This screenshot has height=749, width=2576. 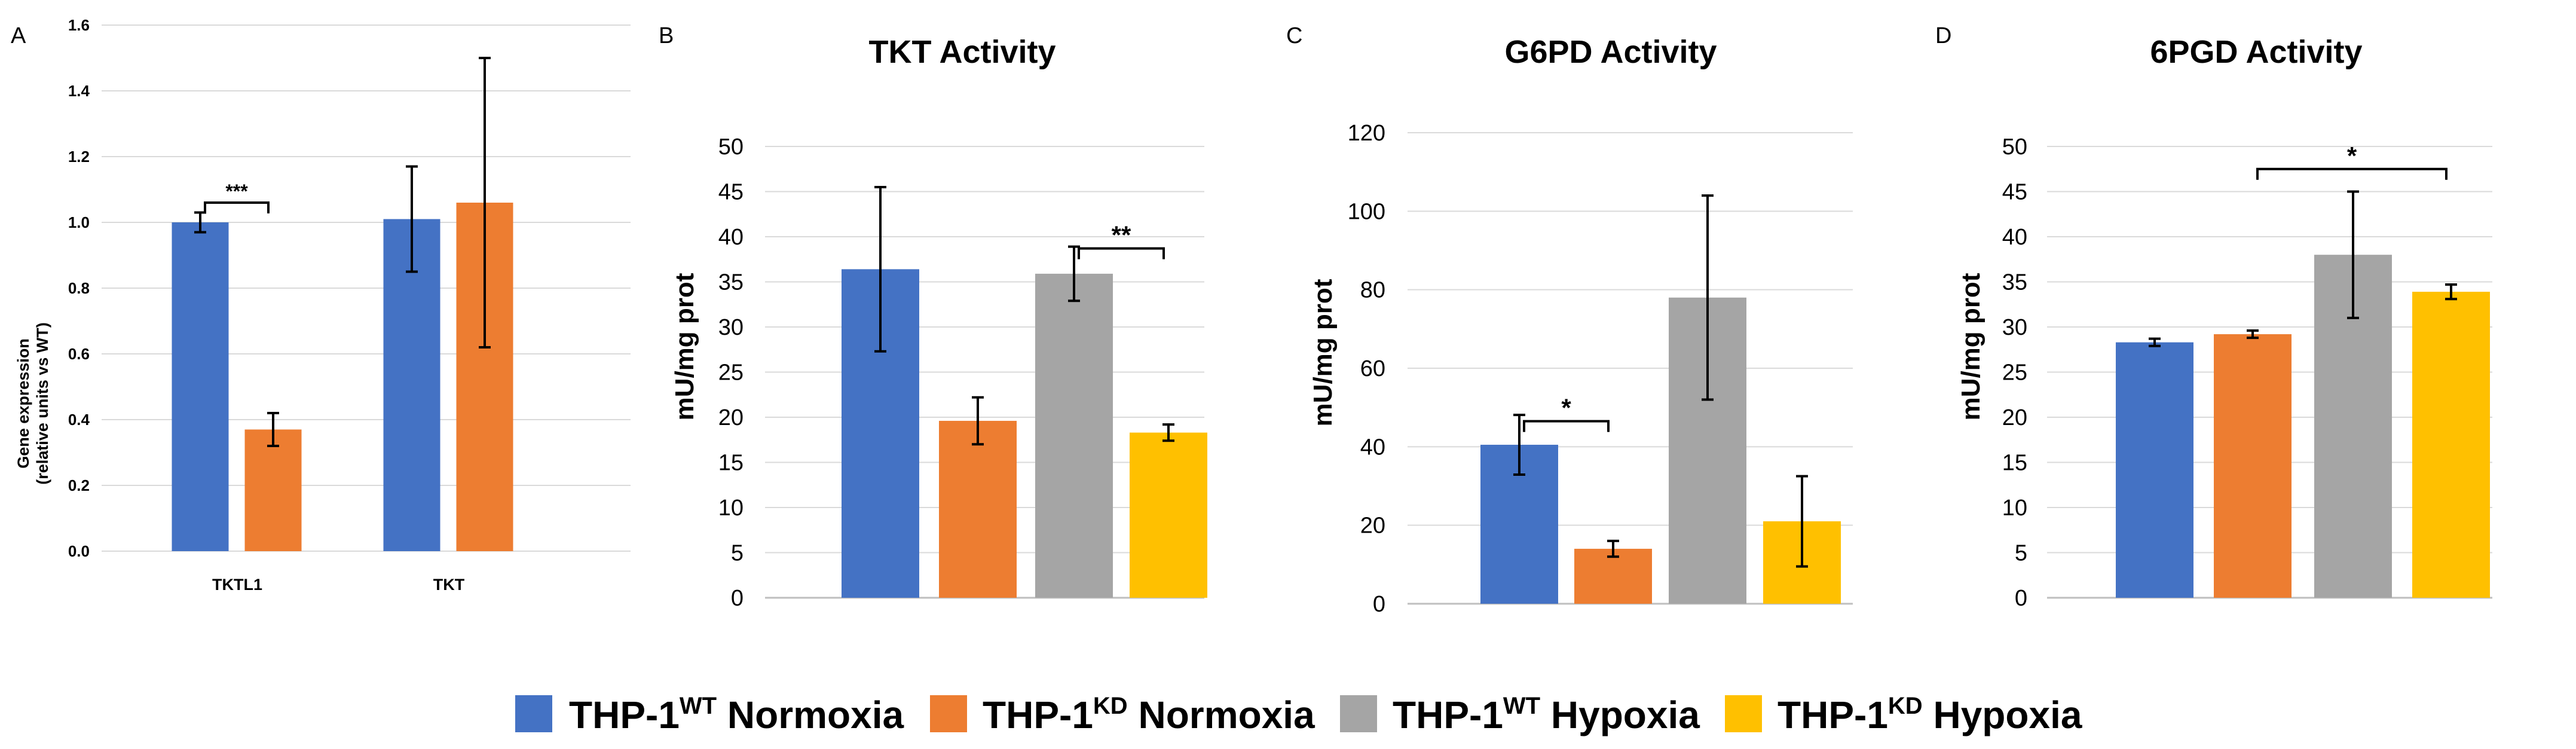 I want to click on svg-text: THP-1KD Normoxia, so click(x=1149, y=714).